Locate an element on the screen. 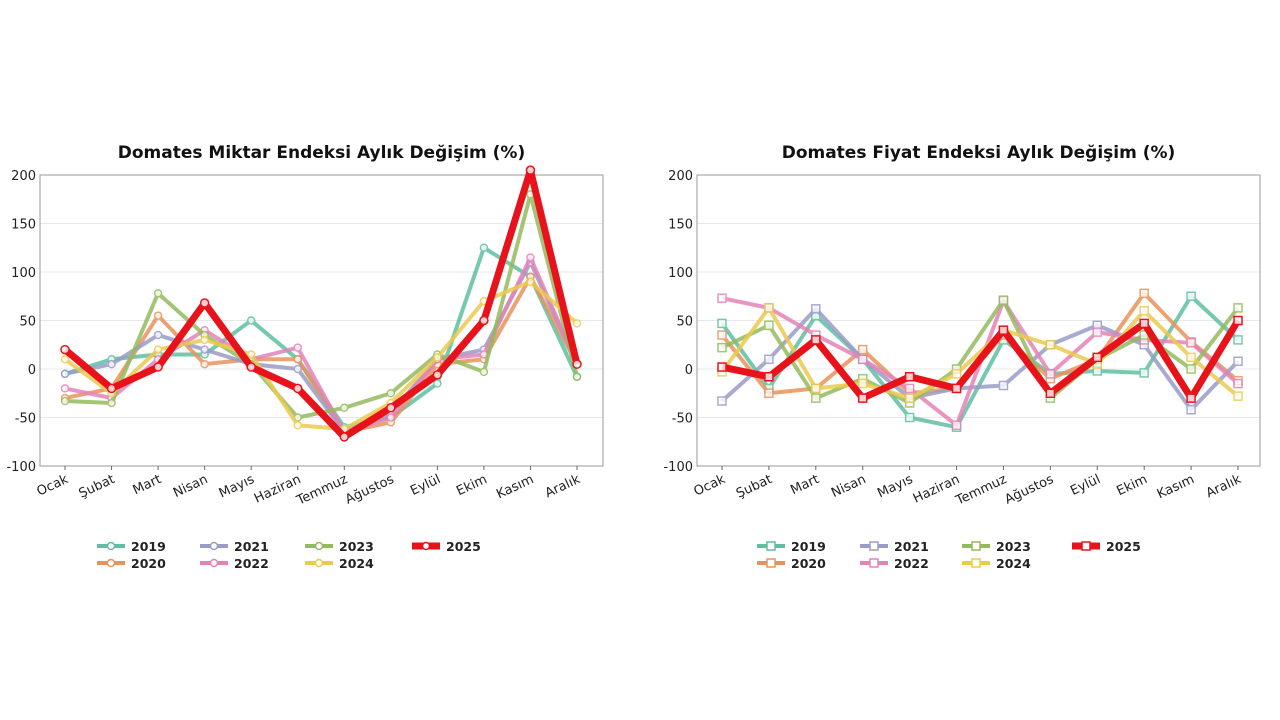  legend-label: 2024 is located at coordinates (1013, 563).